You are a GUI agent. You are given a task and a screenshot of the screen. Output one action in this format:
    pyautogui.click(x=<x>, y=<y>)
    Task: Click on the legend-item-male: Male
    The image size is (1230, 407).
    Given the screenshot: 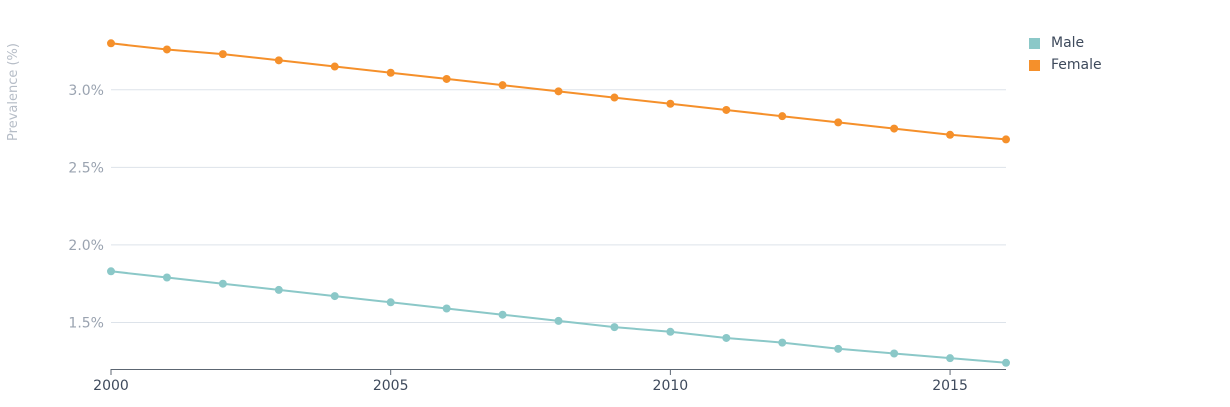 What is the action you would take?
    pyautogui.click(x=1065, y=43)
    